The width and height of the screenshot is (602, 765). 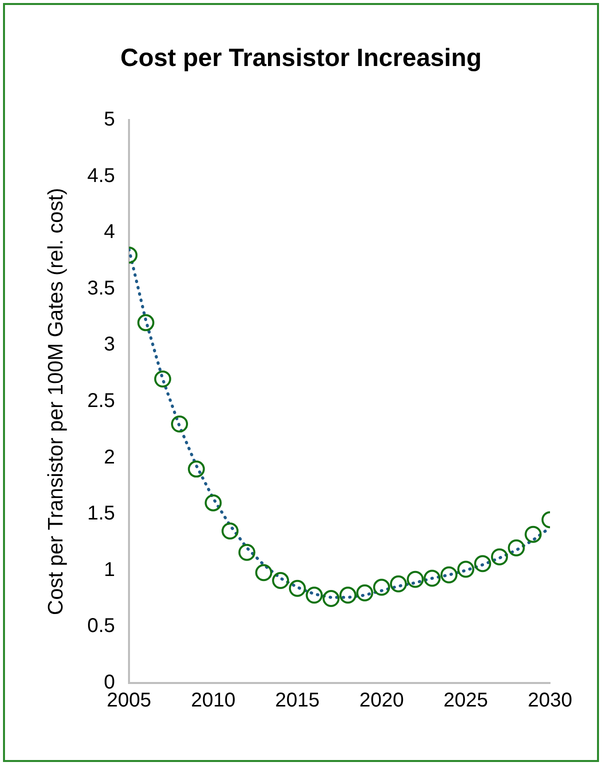 I want to click on y-tick-label: 1, so click(x=110, y=569).